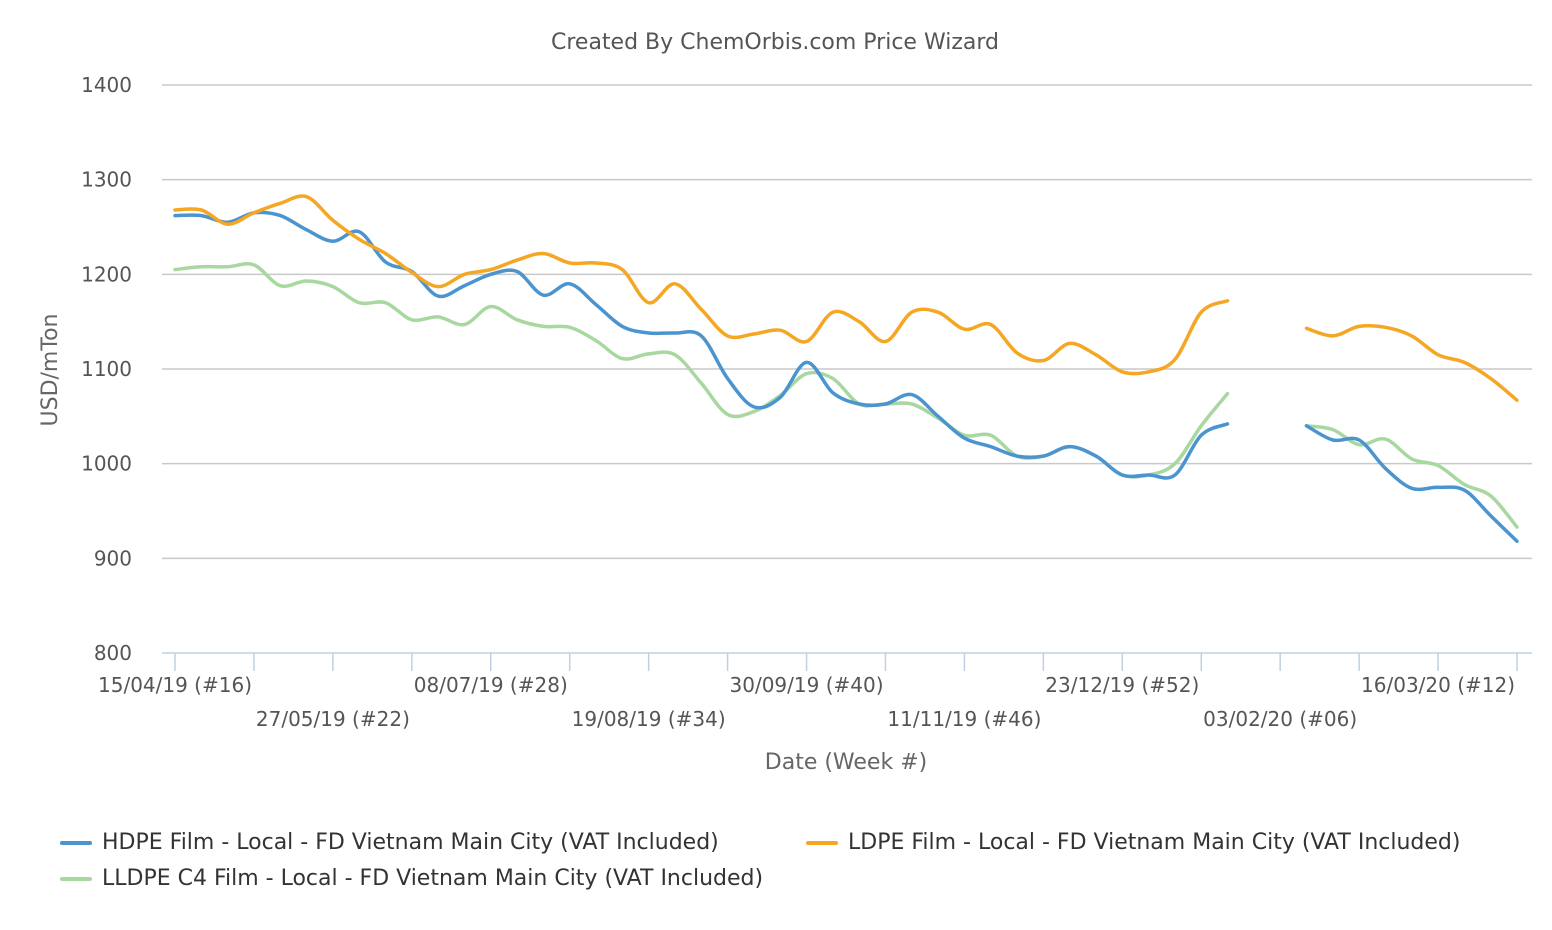 Image resolution: width=1552 pixels, height=930 pixels. What do you see at coordinates (106, 274) in the screenshot?
I see `y-tick-label-1200: 1200` at bounding box center [106, 274].